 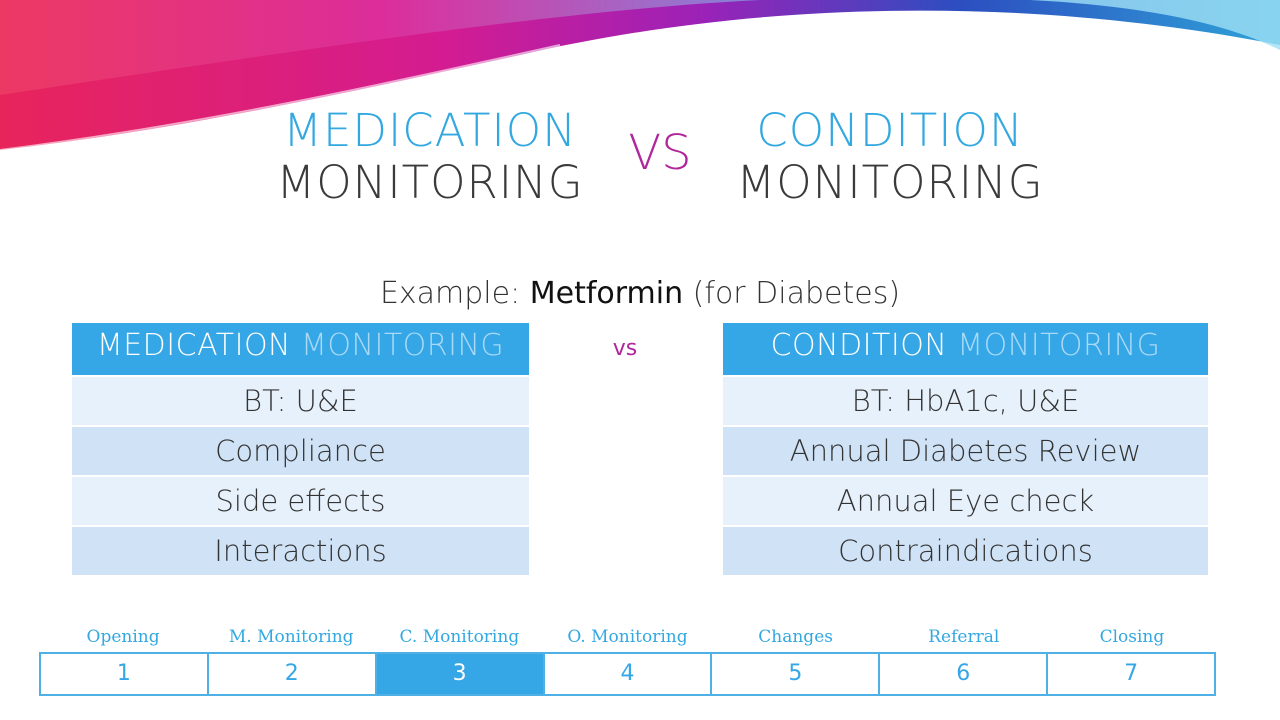 I want to click on title-vs: VS, so click(x=660, y=153).